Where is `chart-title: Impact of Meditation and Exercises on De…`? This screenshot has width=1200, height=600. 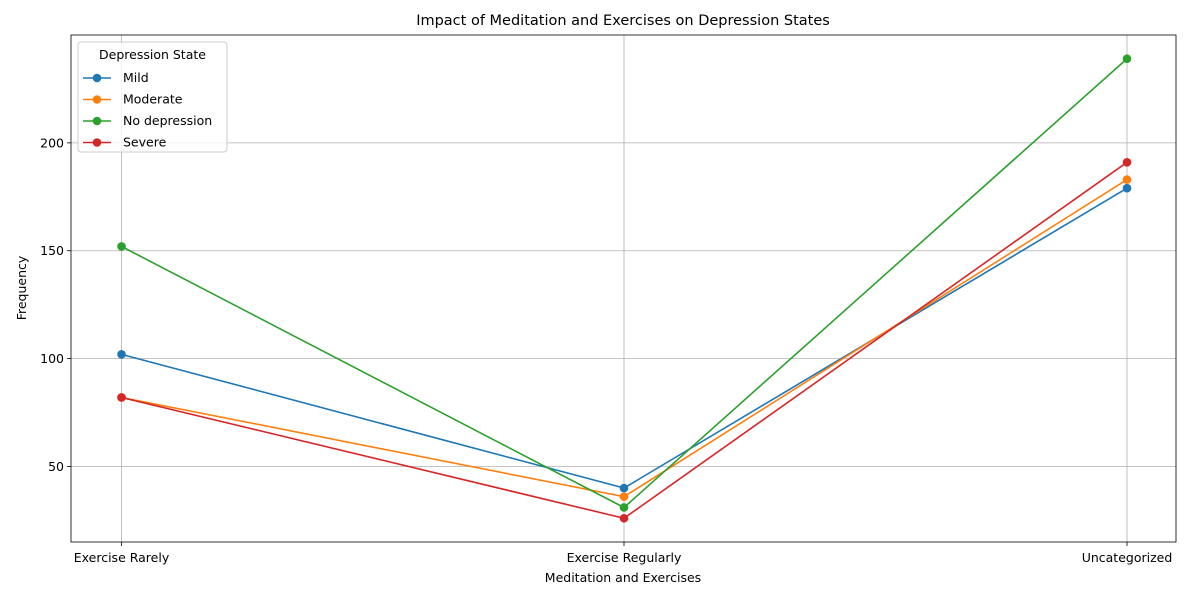 chart-title: Impact of Meditation and Exercises on De… is located at coordinates (623, 21).